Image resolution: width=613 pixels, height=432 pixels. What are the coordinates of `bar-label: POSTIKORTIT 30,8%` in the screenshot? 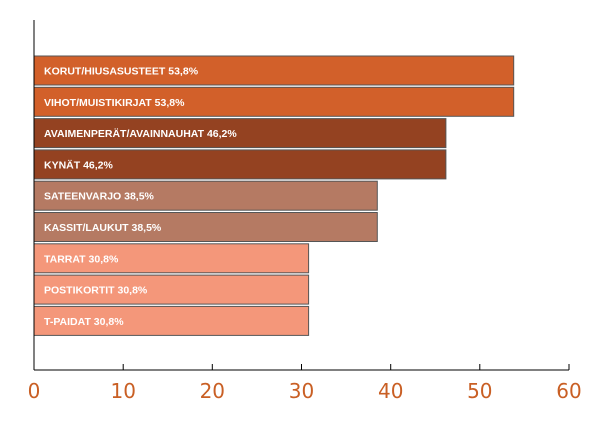 It's located at (96, 291).